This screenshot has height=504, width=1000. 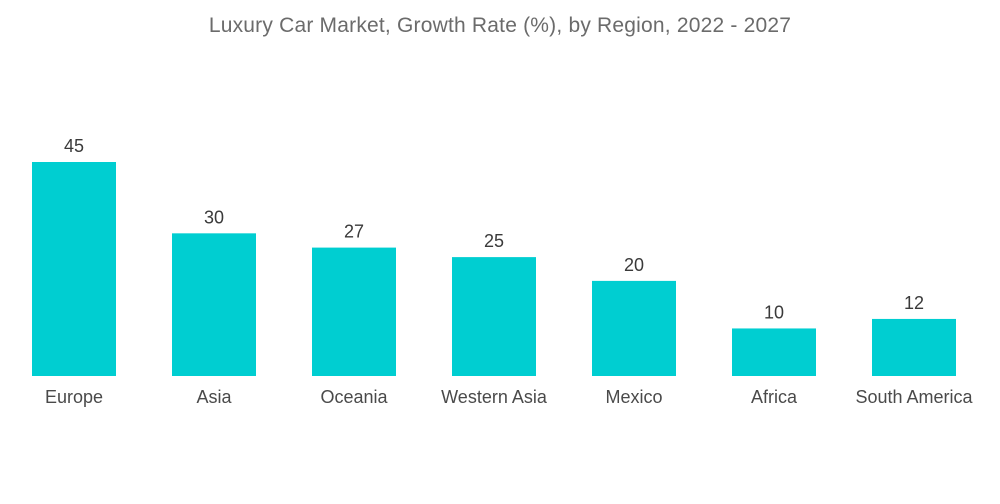 What do you see at coordinates (774, 397) in the screenshot?
I see `category-label-africa: Africa` at bounding box center [774, 397].